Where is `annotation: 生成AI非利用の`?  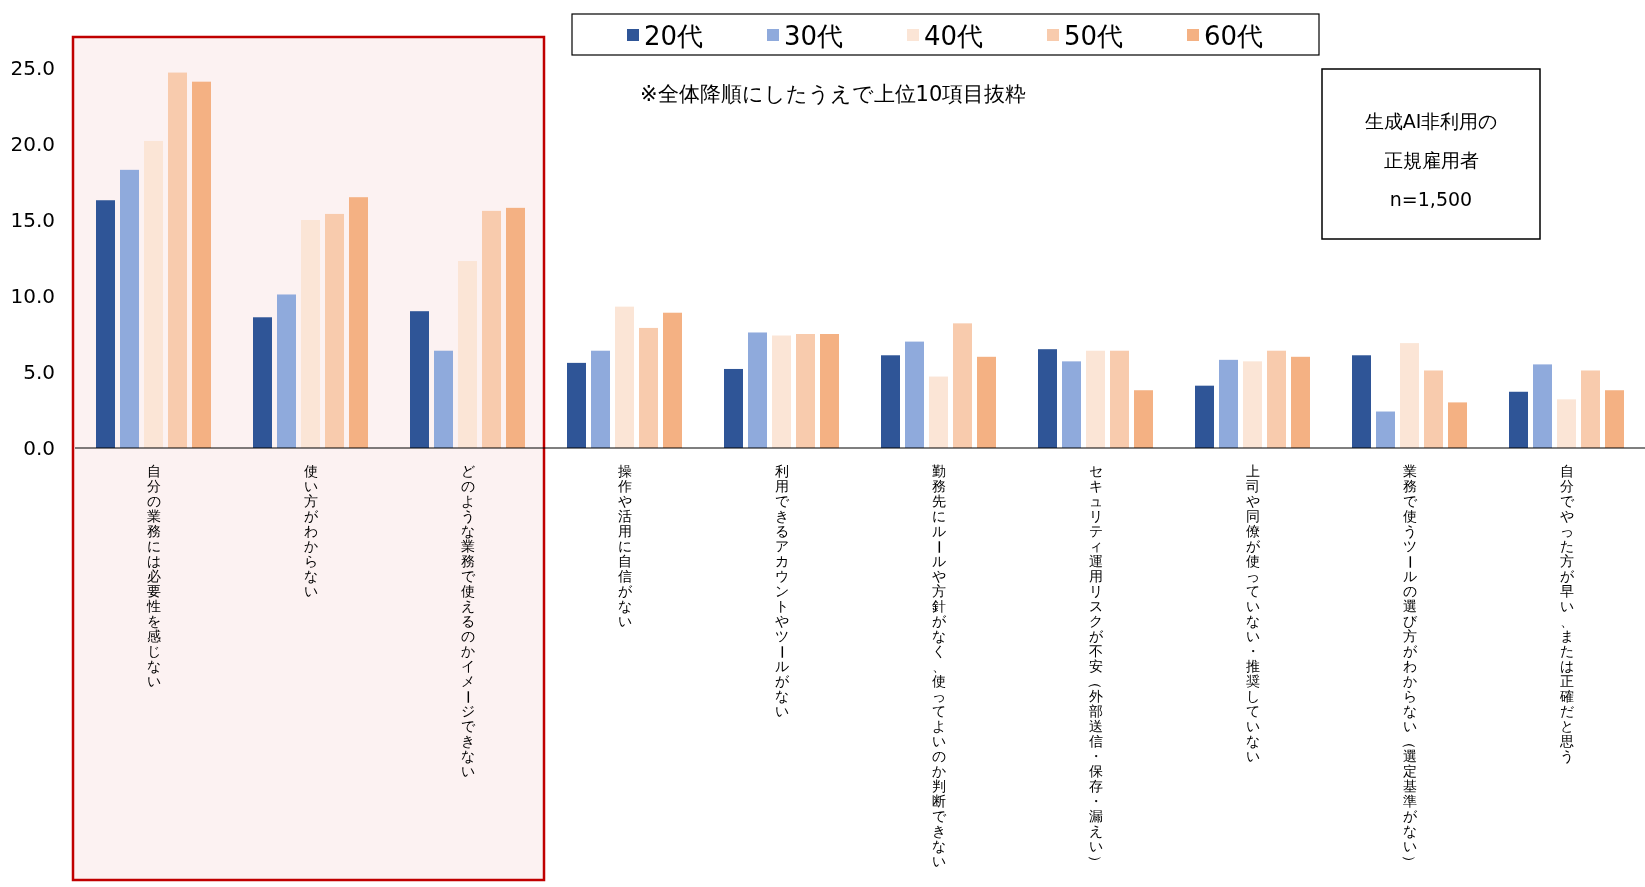 annotation: 生成AI非利用の is located at coordinates (1431, 121).